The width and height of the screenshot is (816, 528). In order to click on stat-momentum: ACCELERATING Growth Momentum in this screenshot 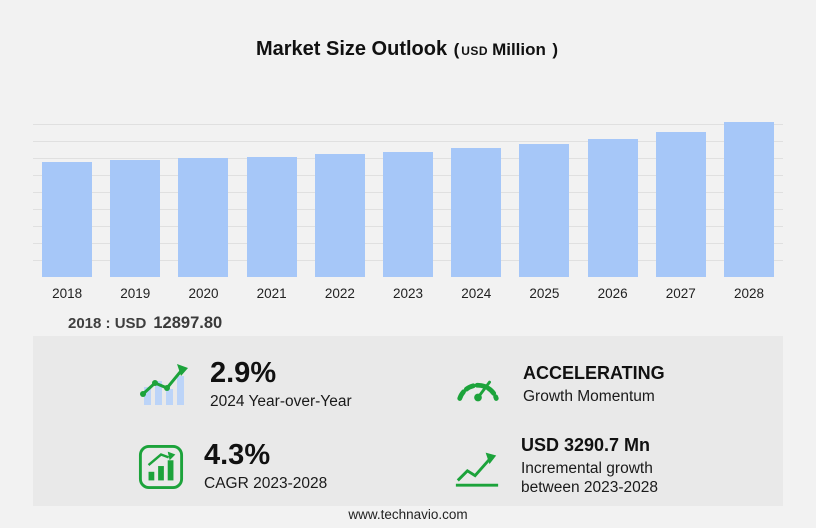, I will do `click(608, 384)`.